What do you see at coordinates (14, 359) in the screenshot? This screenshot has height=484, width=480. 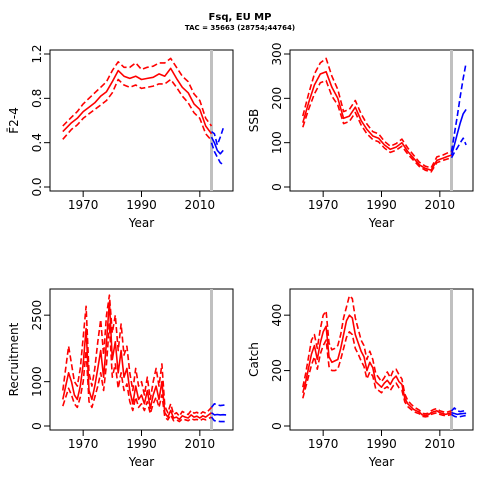 I see `y-axis-label: Recruitment` at bounding box center [14, 359].